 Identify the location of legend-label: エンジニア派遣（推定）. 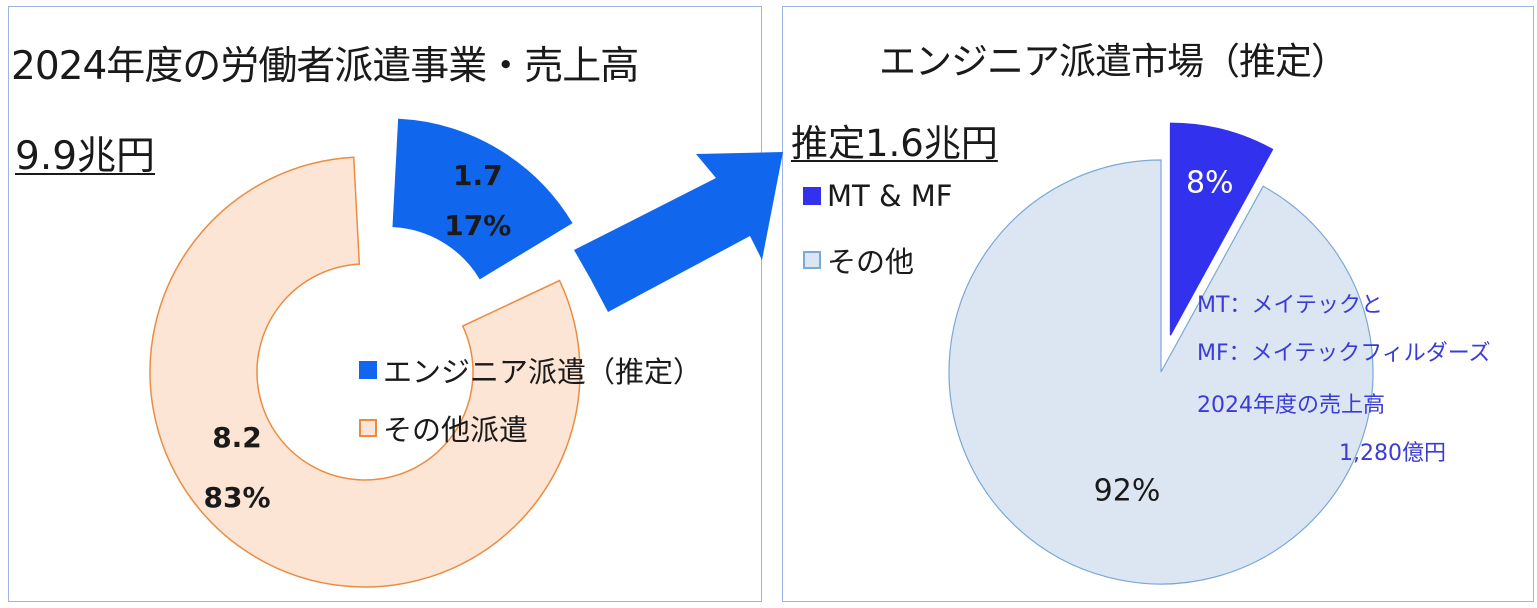
(543, 372).